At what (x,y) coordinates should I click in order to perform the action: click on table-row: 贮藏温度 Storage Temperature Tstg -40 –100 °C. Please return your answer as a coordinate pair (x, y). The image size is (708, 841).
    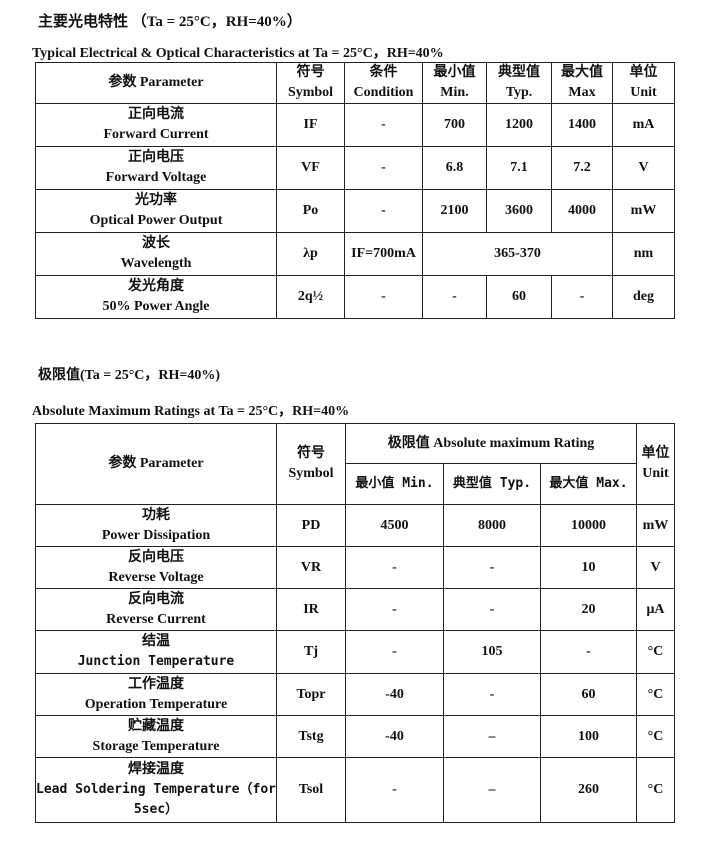
    Looking at the image, I should click on (355, 736).